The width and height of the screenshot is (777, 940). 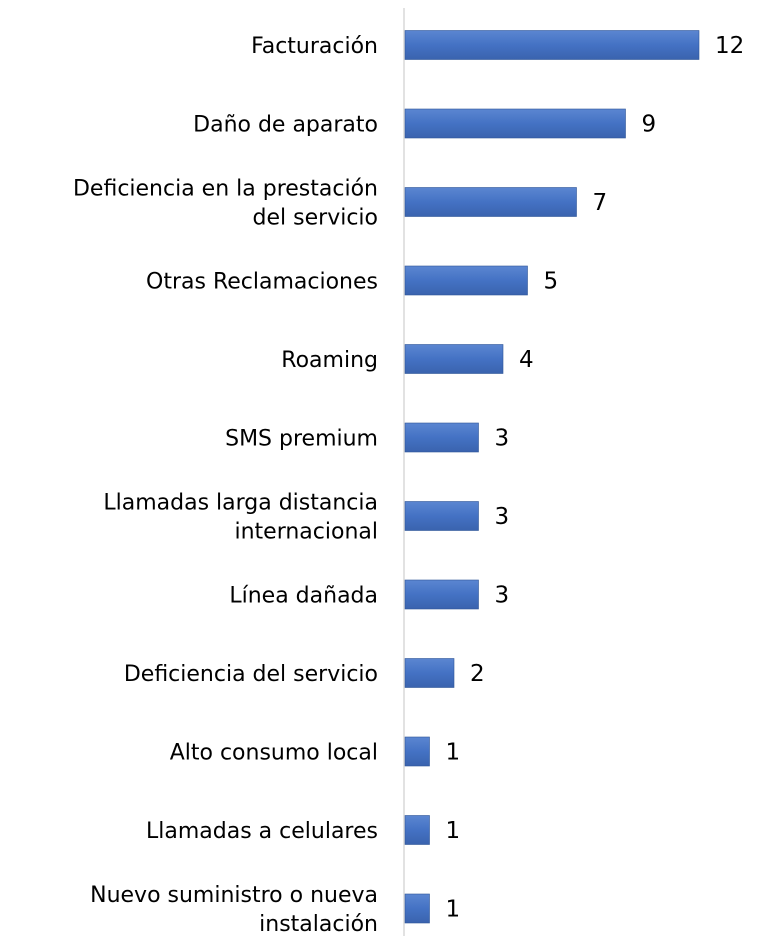 What do you see at coordinates (234, 895) in the screenshot?
I see `category-label: Nuevo suministro o nueva` at bounding box center [234, 895].